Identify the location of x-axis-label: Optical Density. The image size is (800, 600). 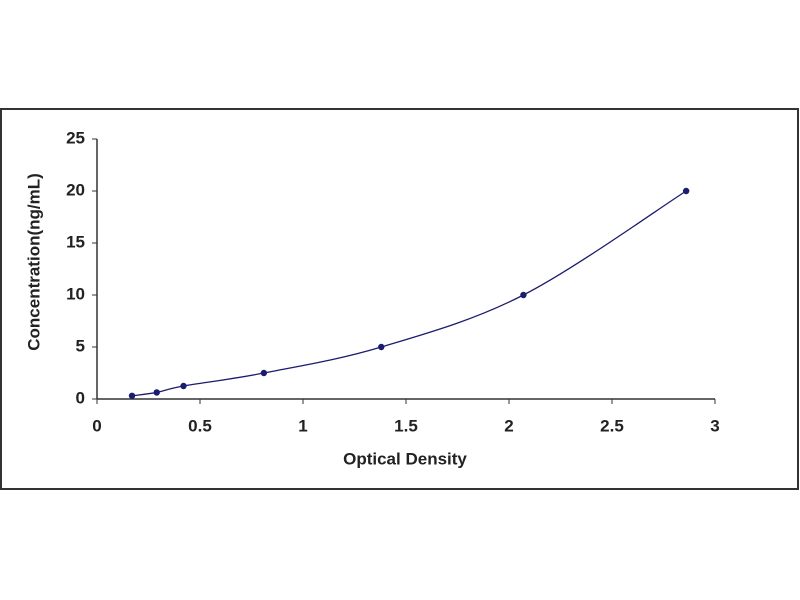
(405, 458).